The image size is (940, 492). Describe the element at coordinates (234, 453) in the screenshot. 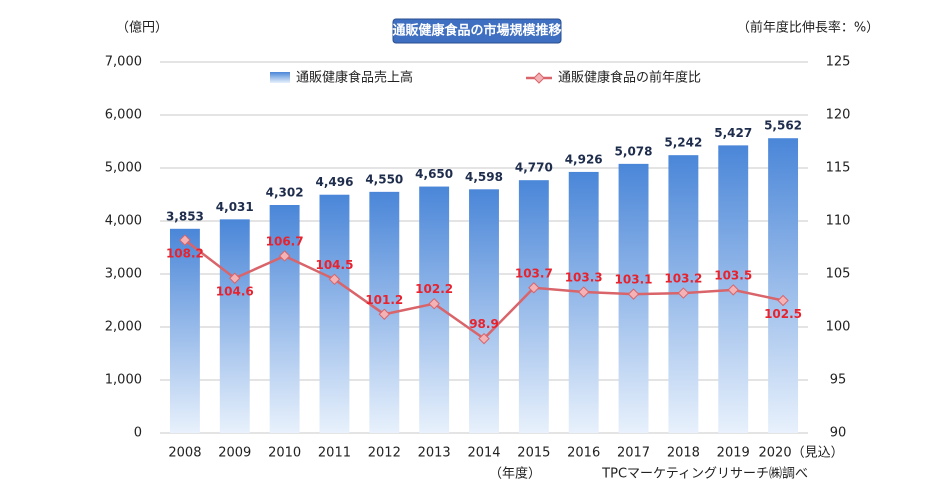

I see `x-tick-label: 2009` at that location.